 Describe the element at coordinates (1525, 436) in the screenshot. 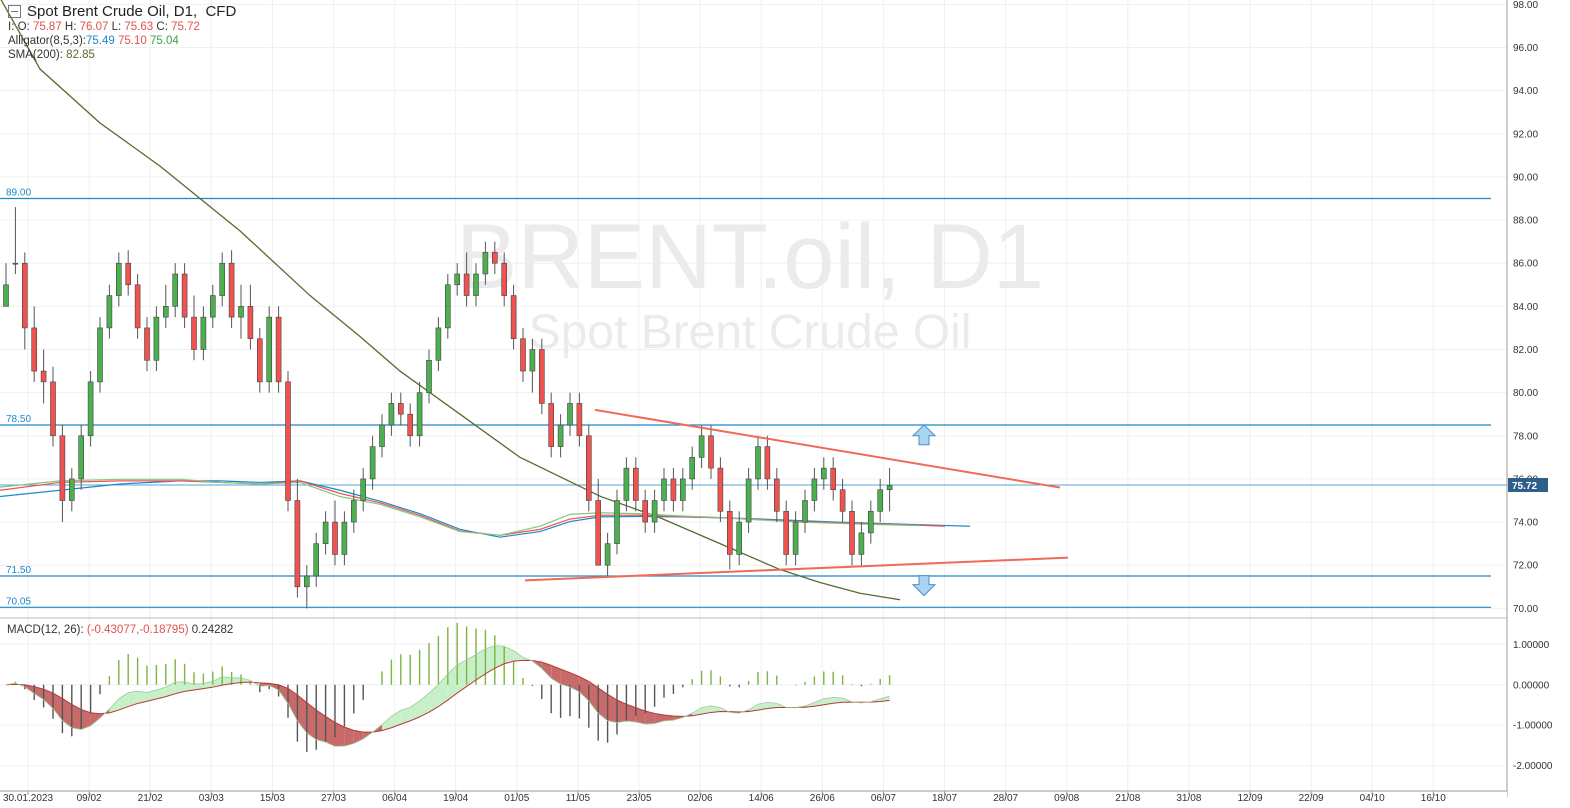

I see `price-tick-label: 78.00` at that location.